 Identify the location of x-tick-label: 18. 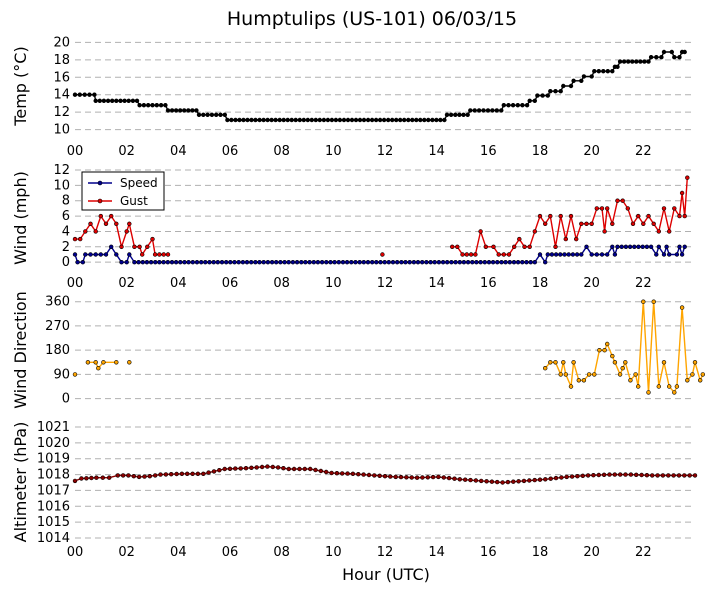
(540, 151).